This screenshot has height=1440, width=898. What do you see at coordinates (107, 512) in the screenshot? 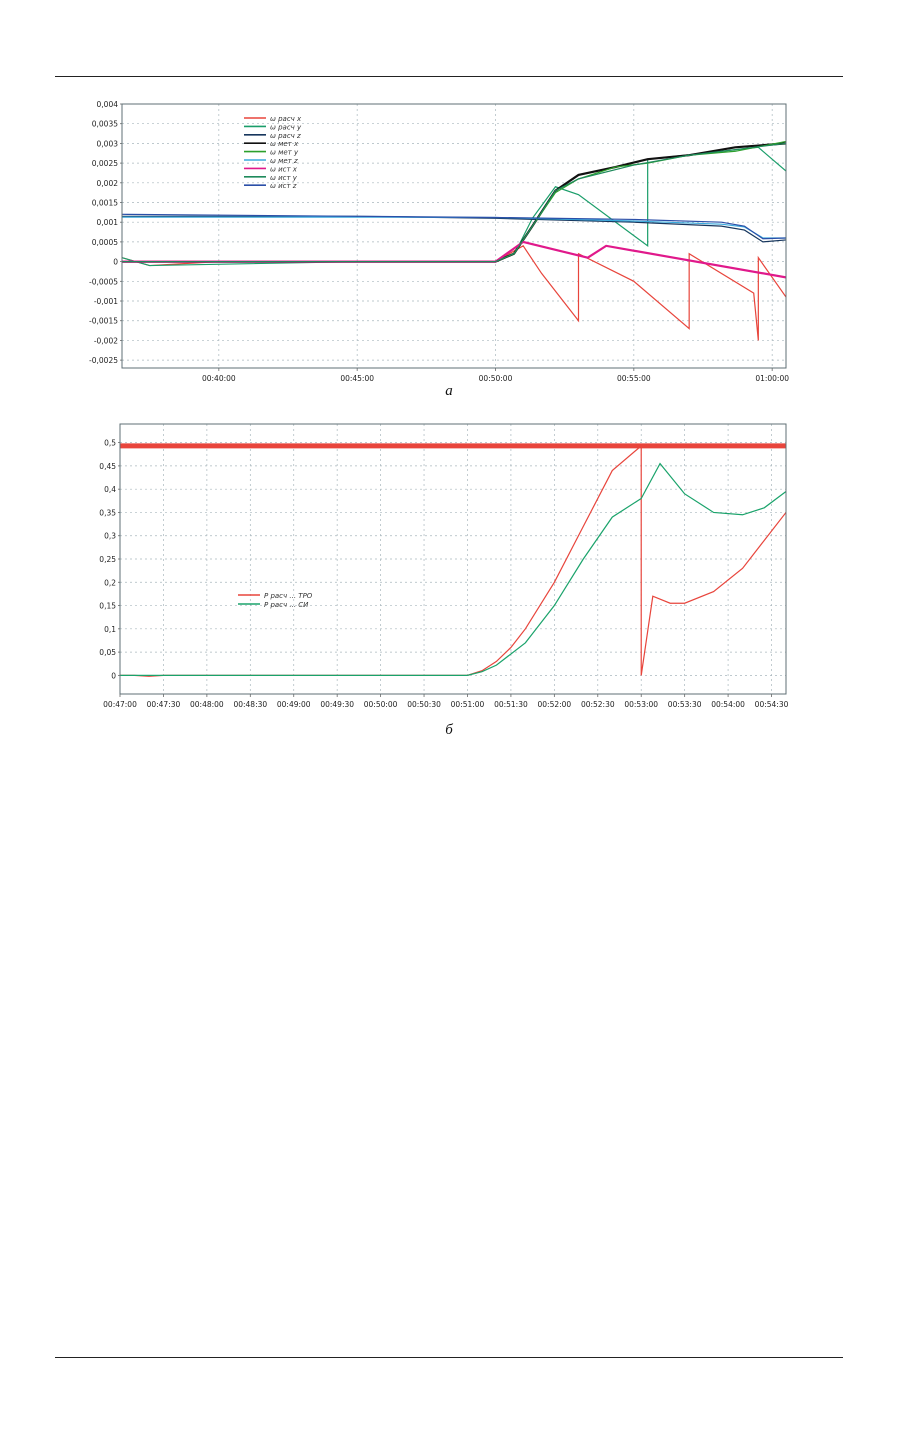
I see `y-tick-label: 0,35` at bounding box center [107, 512].